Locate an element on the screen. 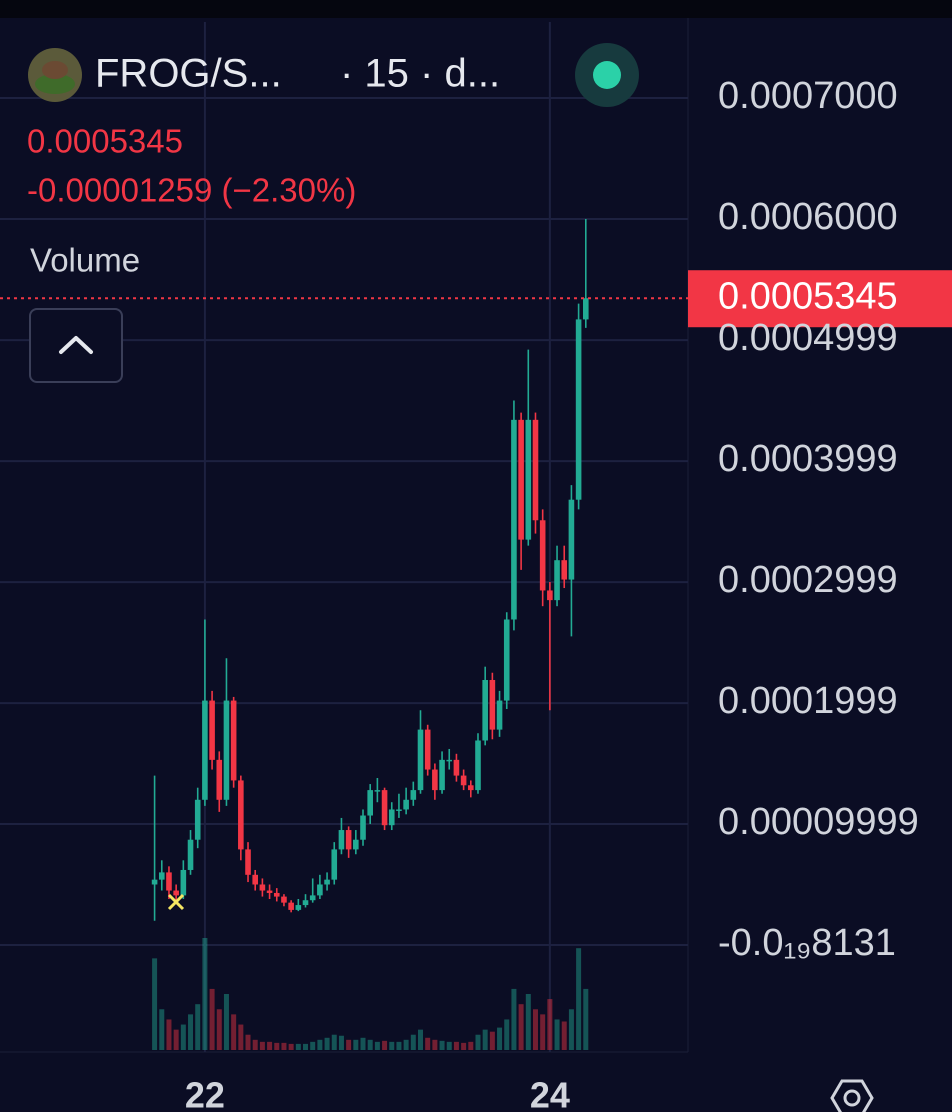  gear-outline is located at coordinates (852, 1095).